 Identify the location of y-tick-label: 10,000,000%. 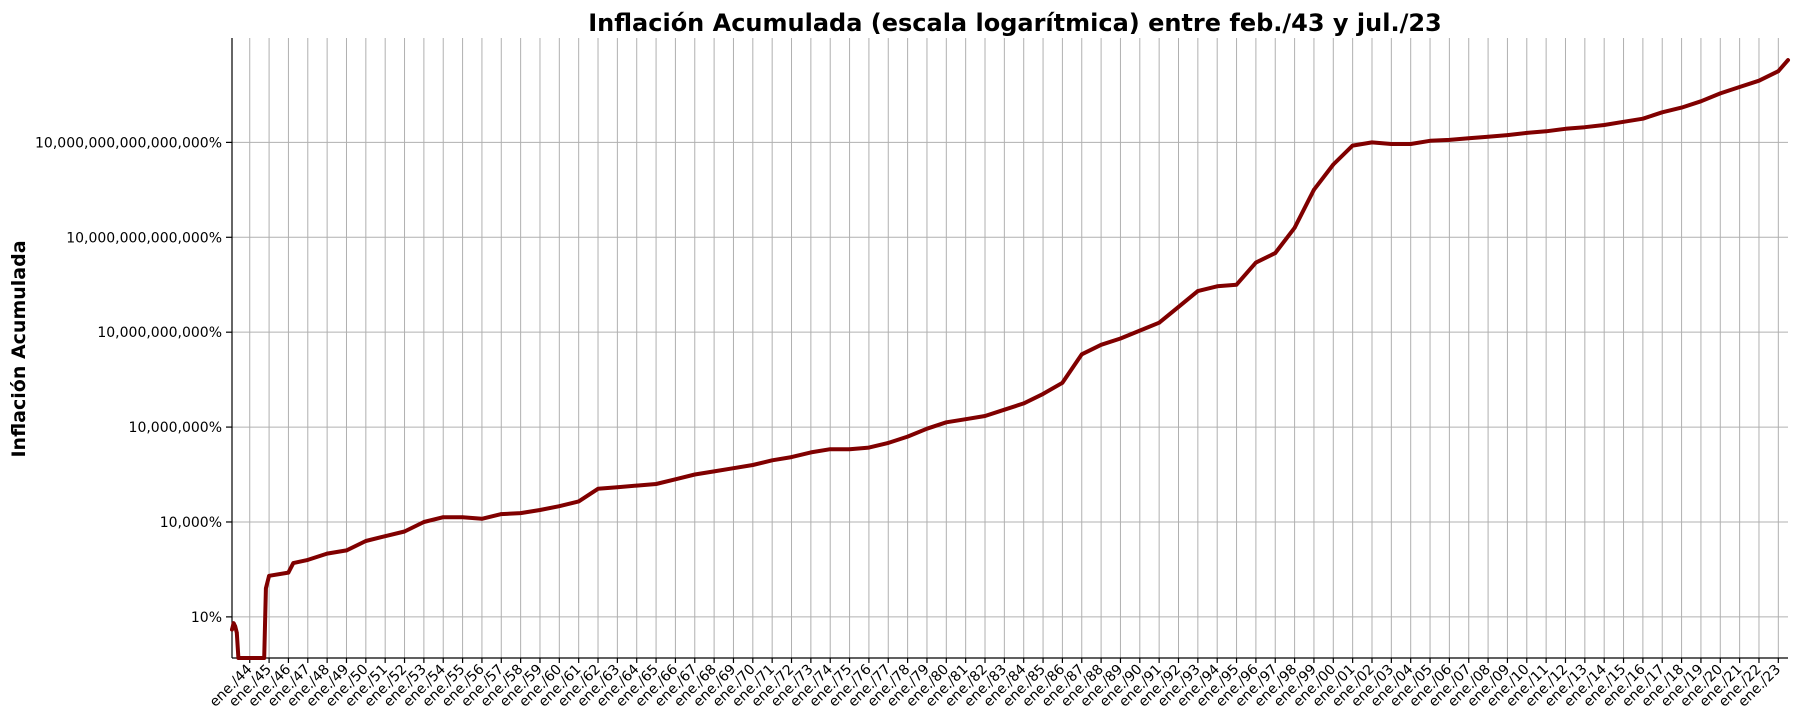
(175, 428).